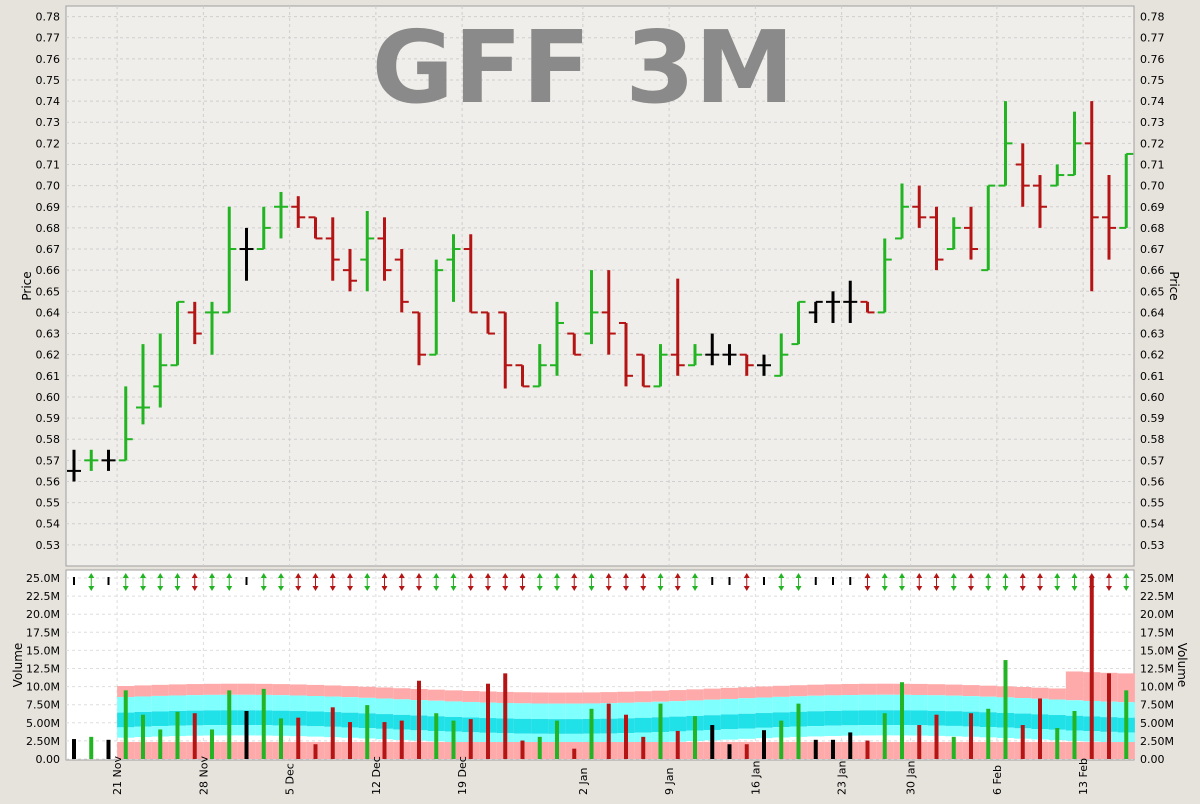 The width and height of the screenshot is (1200, 804). Describe the element at coordinates (48, 228) in the screenshot. I see `price-tick-label-left: 0.68` at that location.